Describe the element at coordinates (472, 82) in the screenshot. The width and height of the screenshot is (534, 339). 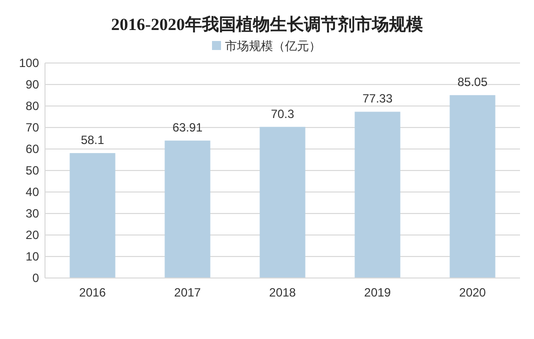
I see `data-label: 85.05` at that location.